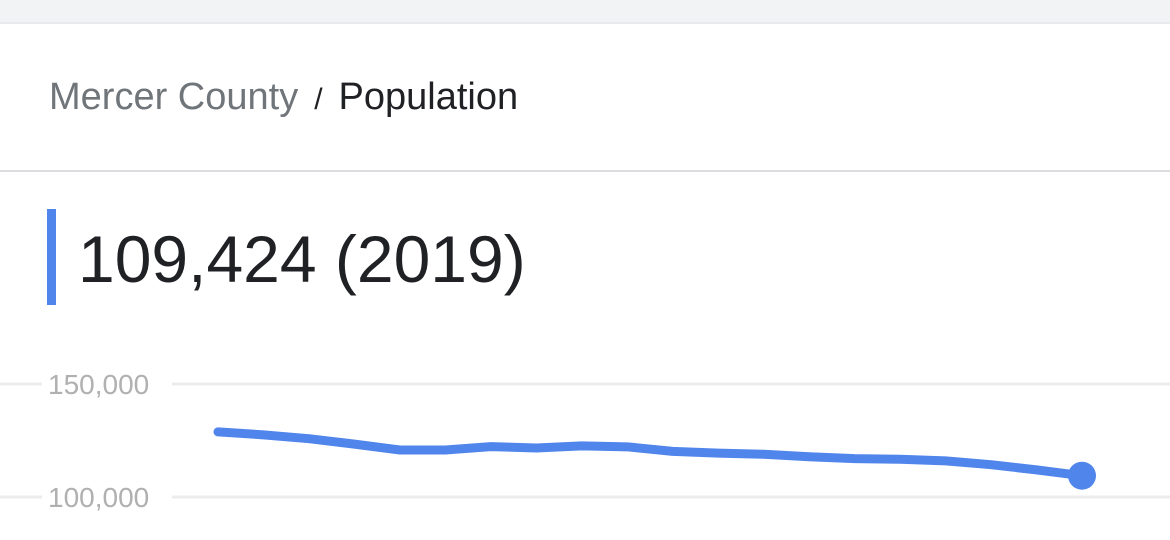 The width and height of the screenshot is (1170, 540). Describe the element at coordinates (51, 257) in the screenshot. I see `accent-bar` at that location.